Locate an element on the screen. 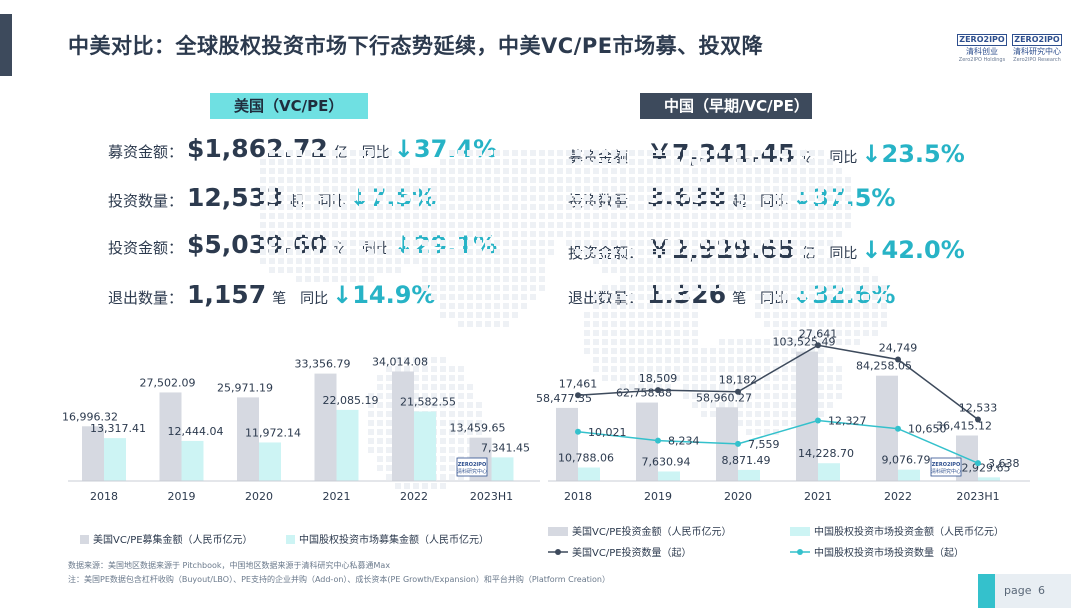  cn-fundraising-bar is located at coordinates (270, 461).